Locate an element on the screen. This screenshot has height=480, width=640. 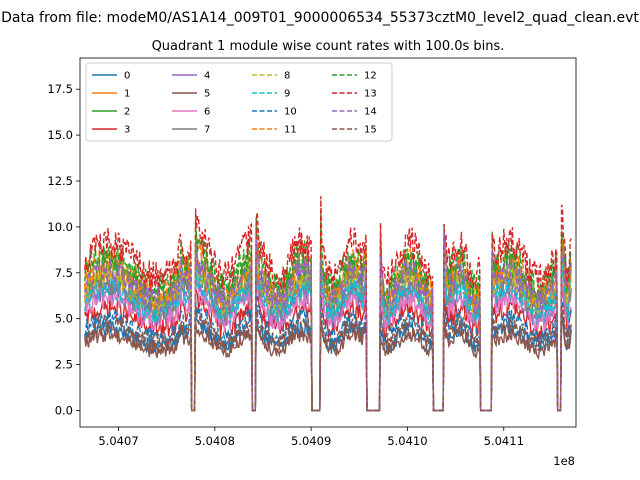
legend-label-0: 0 is located at coordinates (127, 76).